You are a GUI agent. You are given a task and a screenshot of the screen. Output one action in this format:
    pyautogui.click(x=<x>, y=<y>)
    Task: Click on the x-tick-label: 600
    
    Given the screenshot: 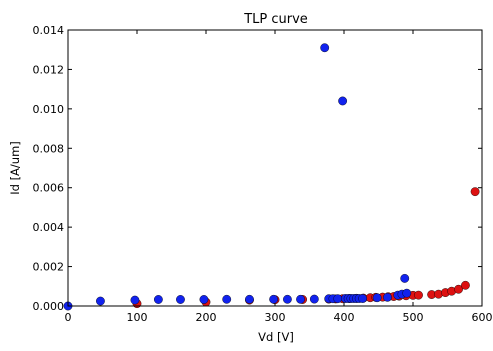 What is the action you would take?
    pyautogui.click(x=482, y=317)
    